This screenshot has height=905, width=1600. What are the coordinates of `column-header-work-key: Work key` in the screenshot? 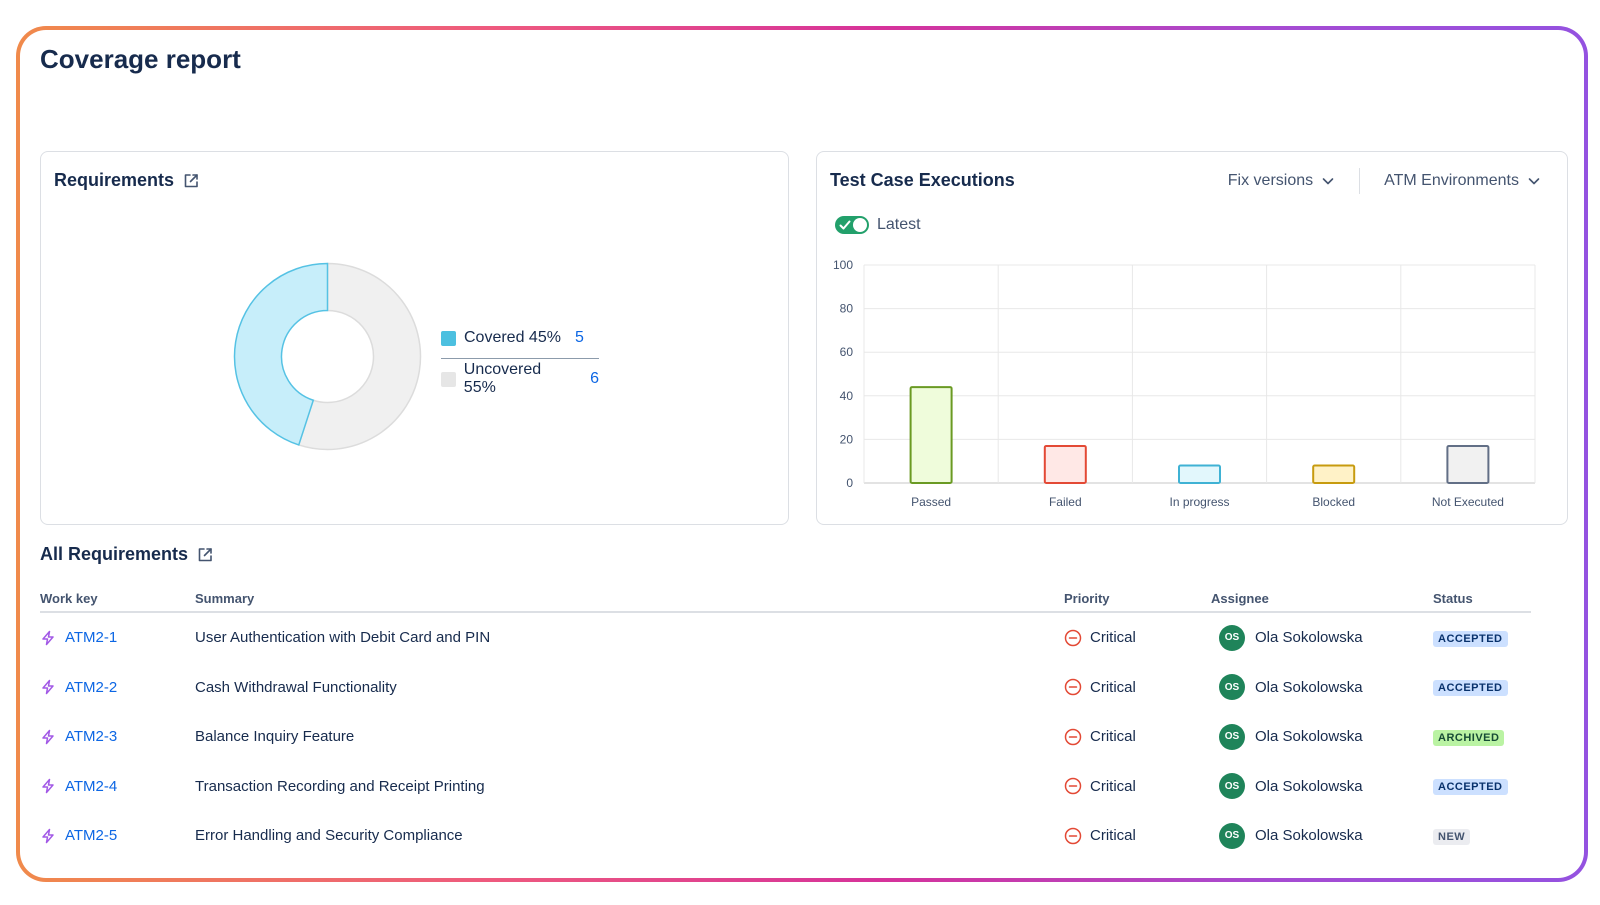 It's located at (69, 598).